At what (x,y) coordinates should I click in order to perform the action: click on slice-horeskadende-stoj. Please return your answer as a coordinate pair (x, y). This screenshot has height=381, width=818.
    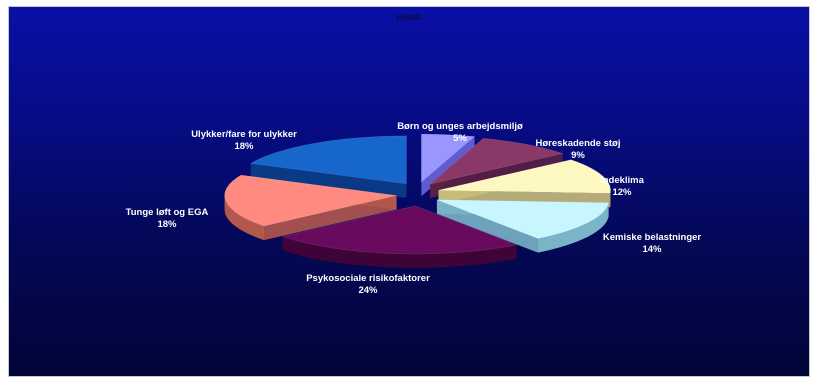
    Looking at the image, I should click on (496, 161).